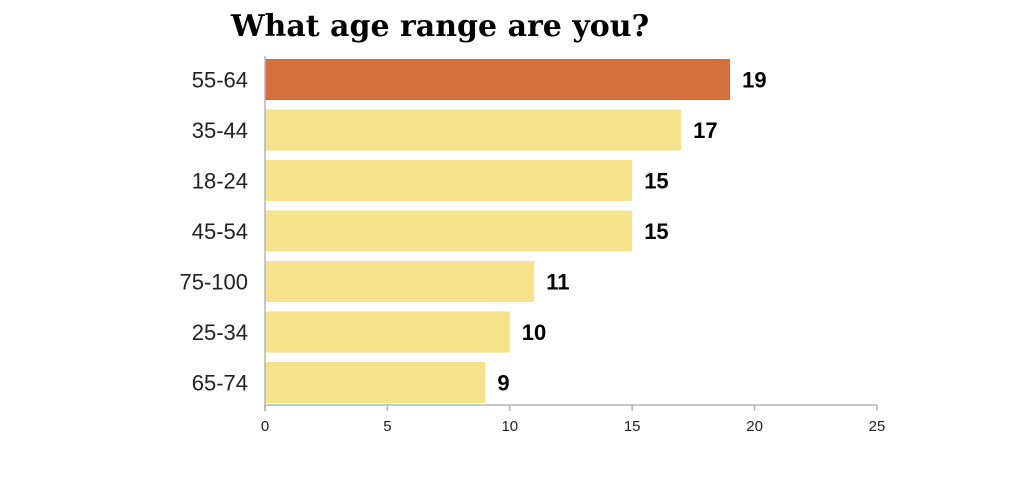 The height and width of the screenshot is (502, 1024). Describe the element at coordinates (220, 332) in the screenshot. I see `category-label: 25-34` at that location.